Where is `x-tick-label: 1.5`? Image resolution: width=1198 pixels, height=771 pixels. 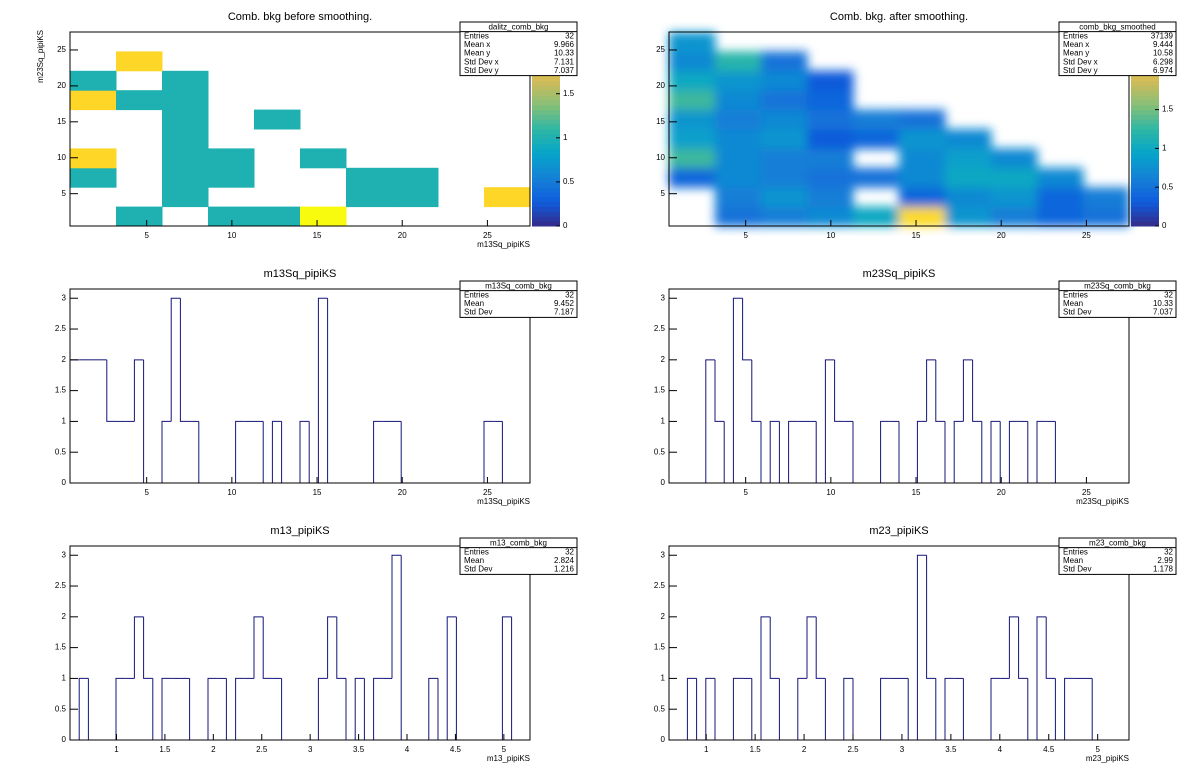 x-tick-label: 1.5 is located at coordinates (165, 749).